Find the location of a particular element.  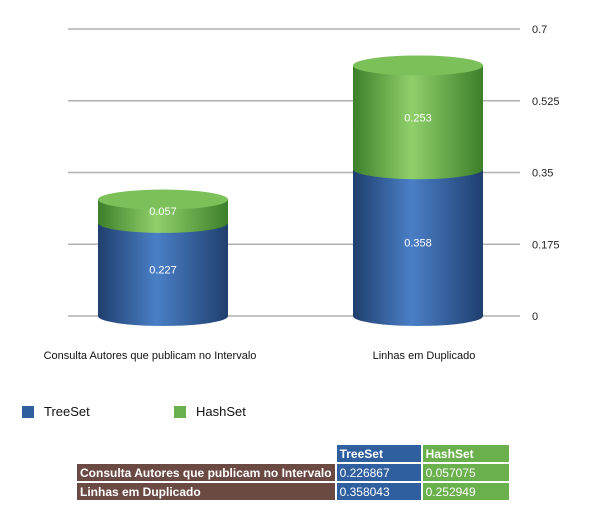

table-corner is located at coordinates (206, 453).